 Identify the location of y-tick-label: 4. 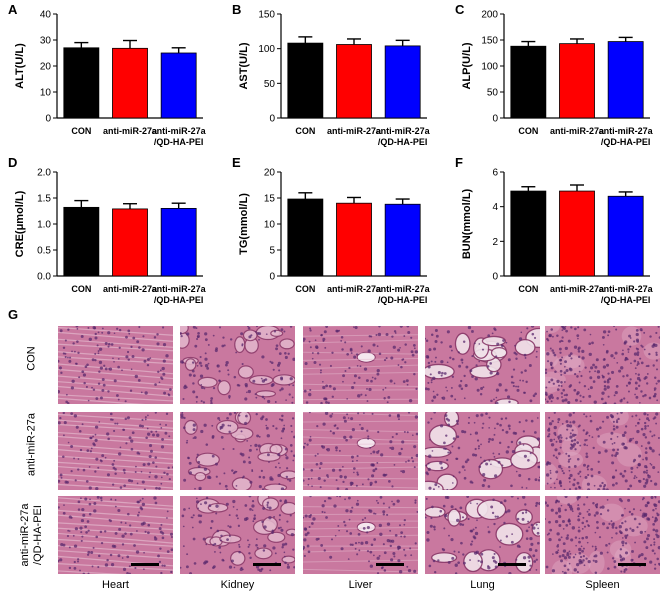
(495, 207).